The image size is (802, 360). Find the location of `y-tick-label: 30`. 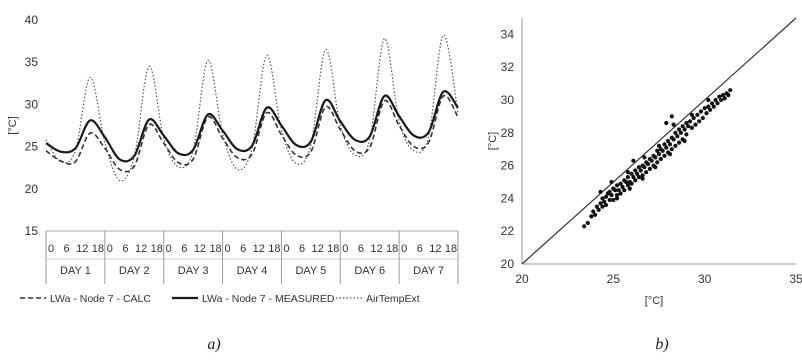

y-tick-label: 30 is located at coordinates (508, 100).